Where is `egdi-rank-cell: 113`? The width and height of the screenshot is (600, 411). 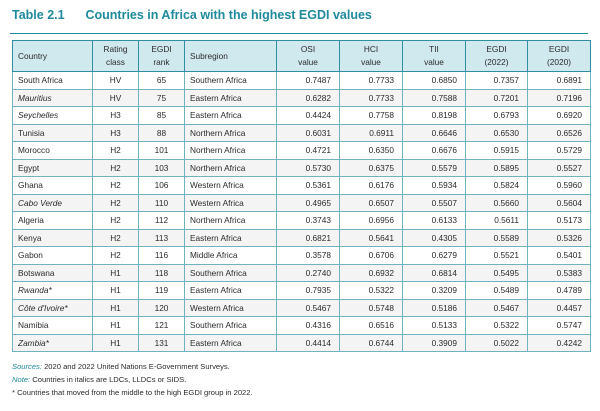
egdi-rank-cell: 113 is located at coordinates (161, 237).